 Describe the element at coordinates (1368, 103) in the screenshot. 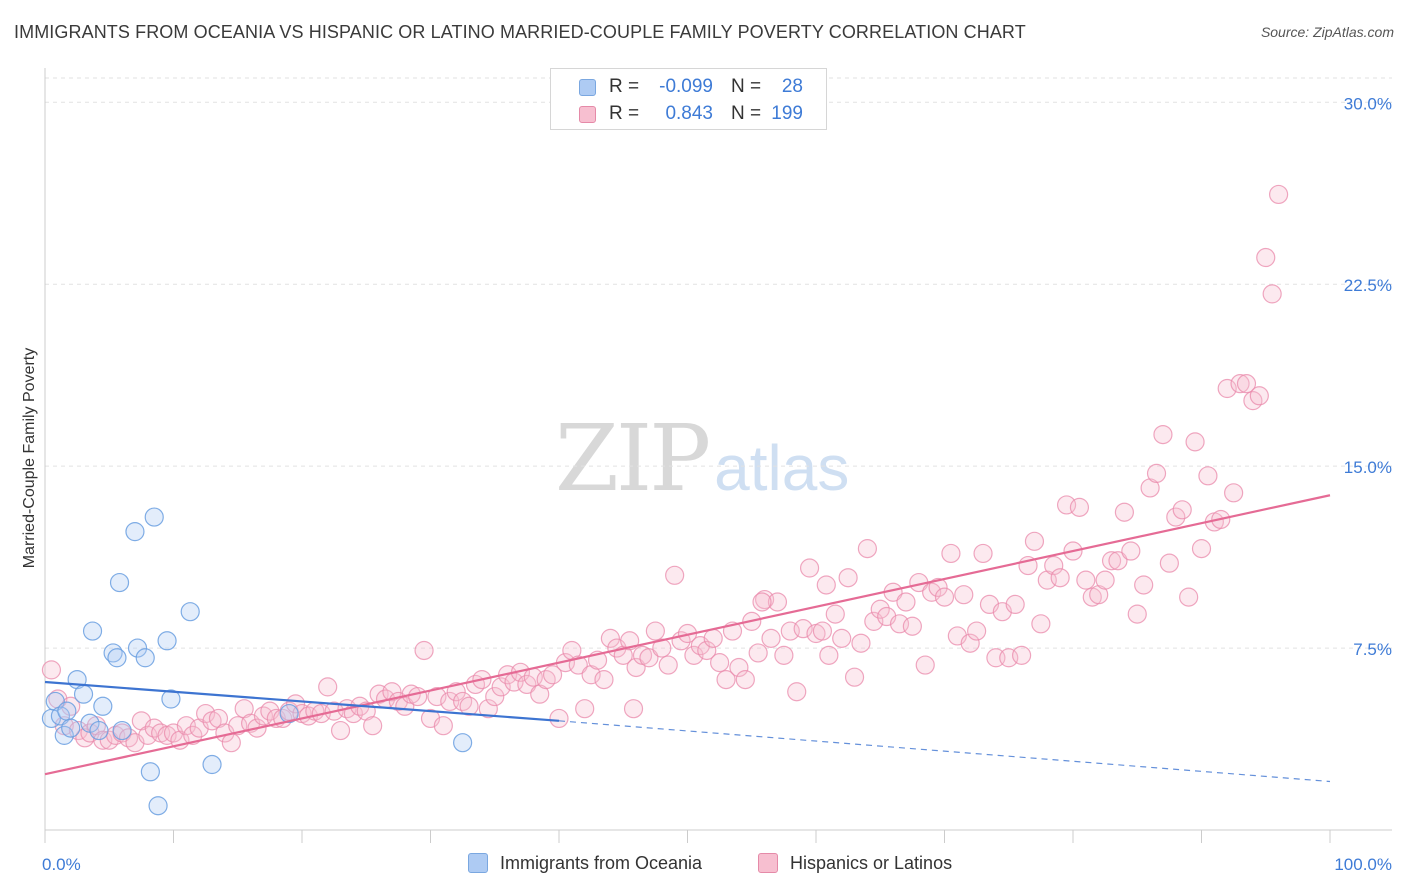

I see `y-tick-label: 30.0%` at that location.